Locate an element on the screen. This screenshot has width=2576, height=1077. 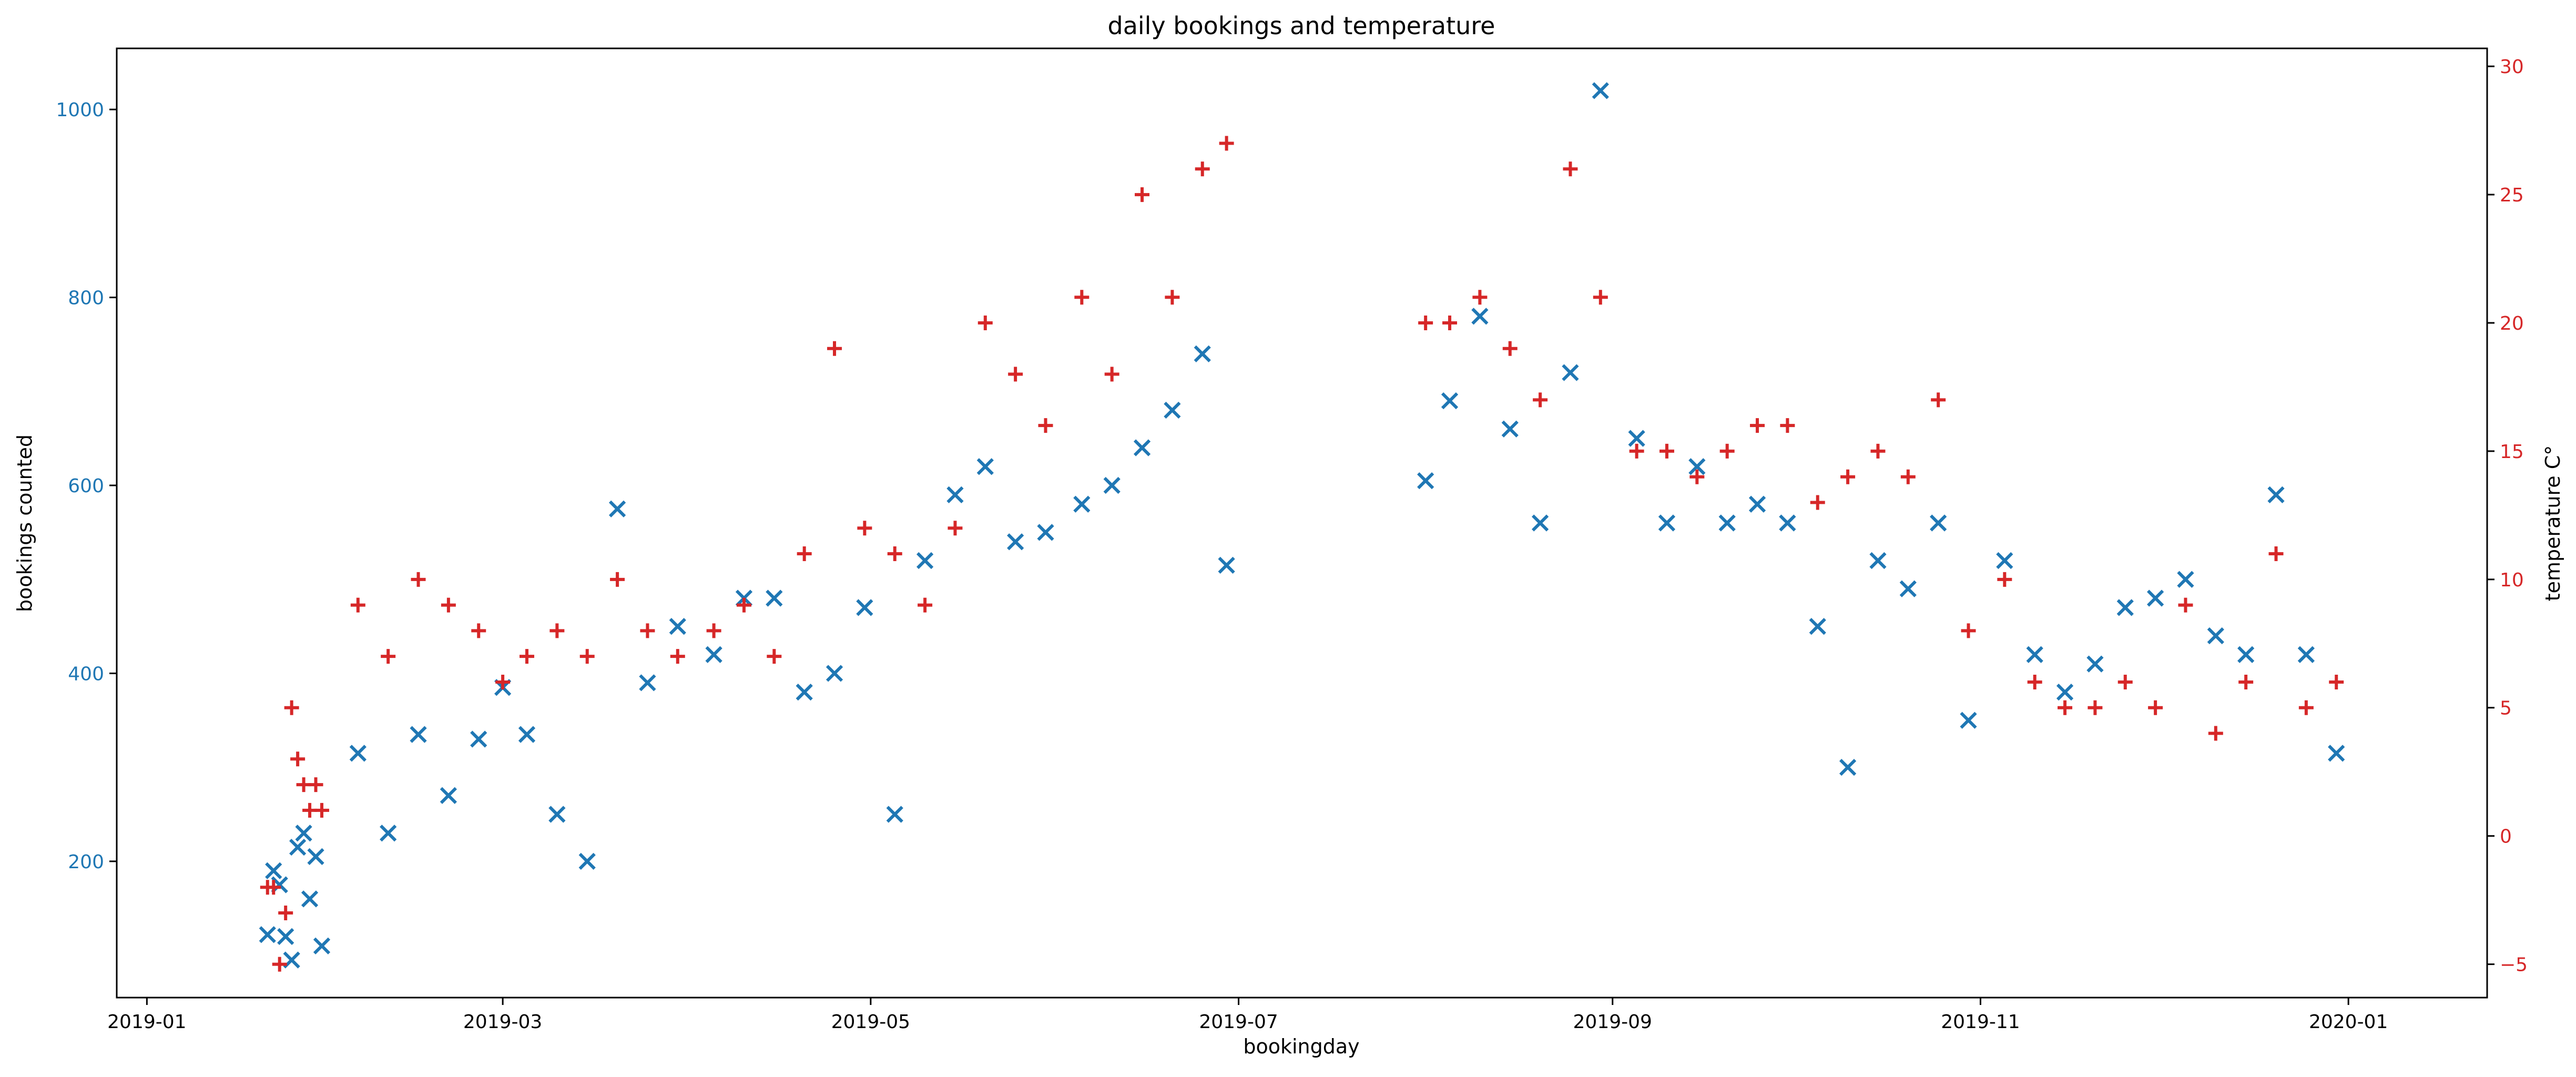
y-axis-ticks: 200 400 600 800 1000 is located at coordinates (86, 486).